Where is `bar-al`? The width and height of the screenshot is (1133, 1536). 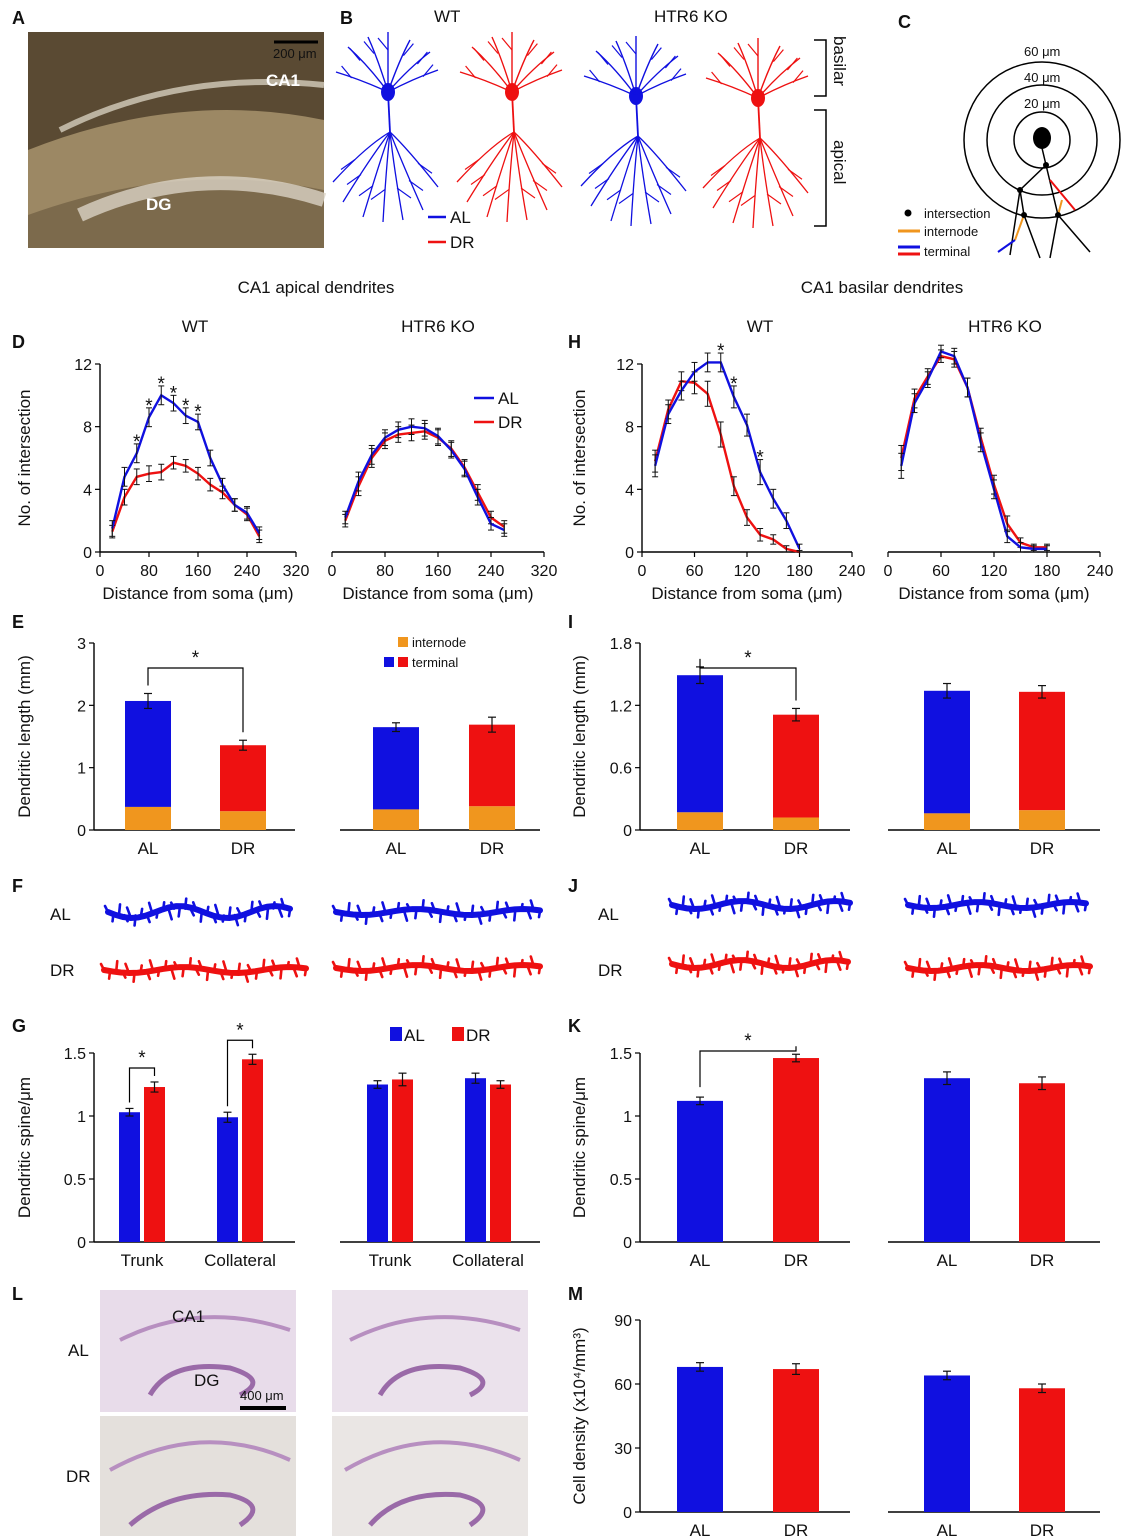
bar-al is located at coordinates (700, 1439).